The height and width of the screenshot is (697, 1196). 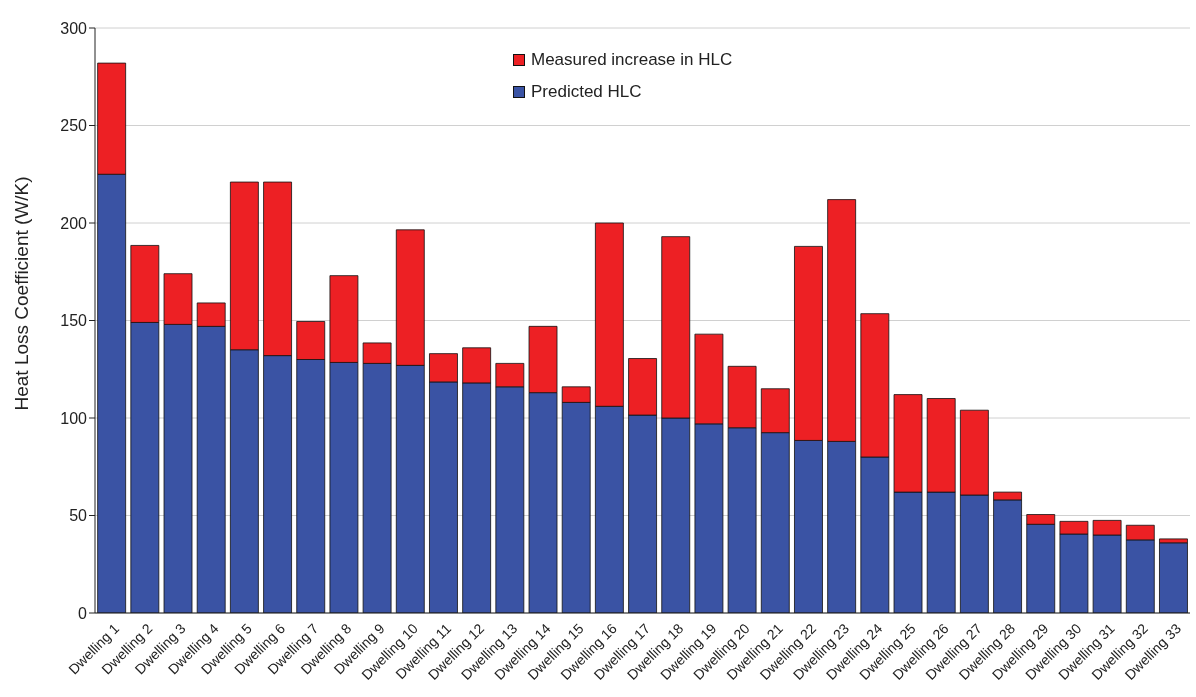 I want to click on y-tick-label: 0, so click(x=83, y=613).